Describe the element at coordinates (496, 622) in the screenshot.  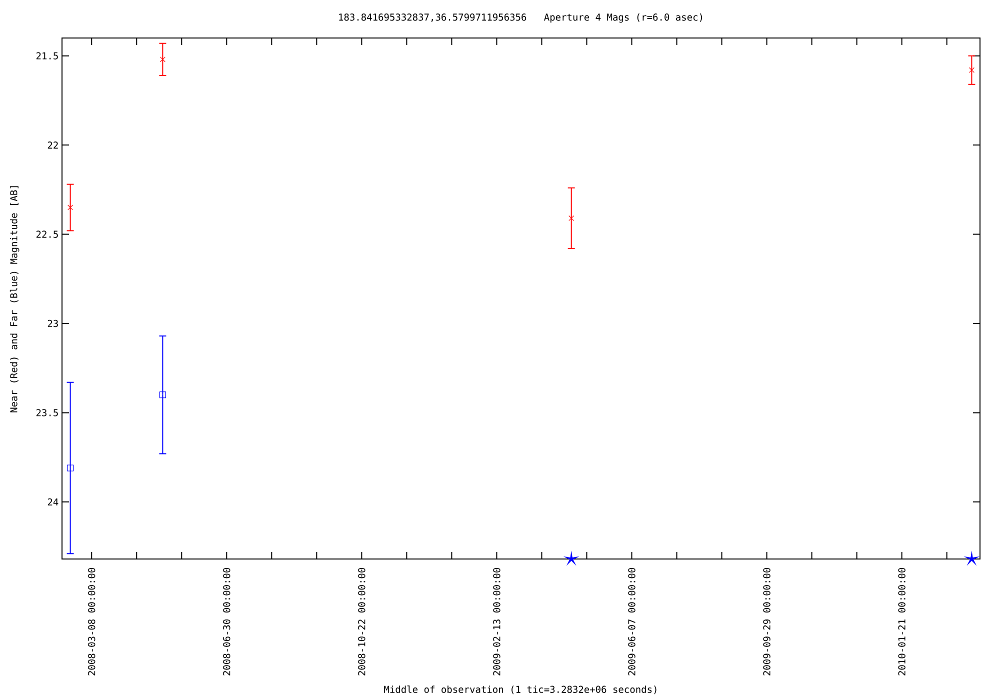
I see `x-tick-label: 2009-02-13 00:00:00` at that location.